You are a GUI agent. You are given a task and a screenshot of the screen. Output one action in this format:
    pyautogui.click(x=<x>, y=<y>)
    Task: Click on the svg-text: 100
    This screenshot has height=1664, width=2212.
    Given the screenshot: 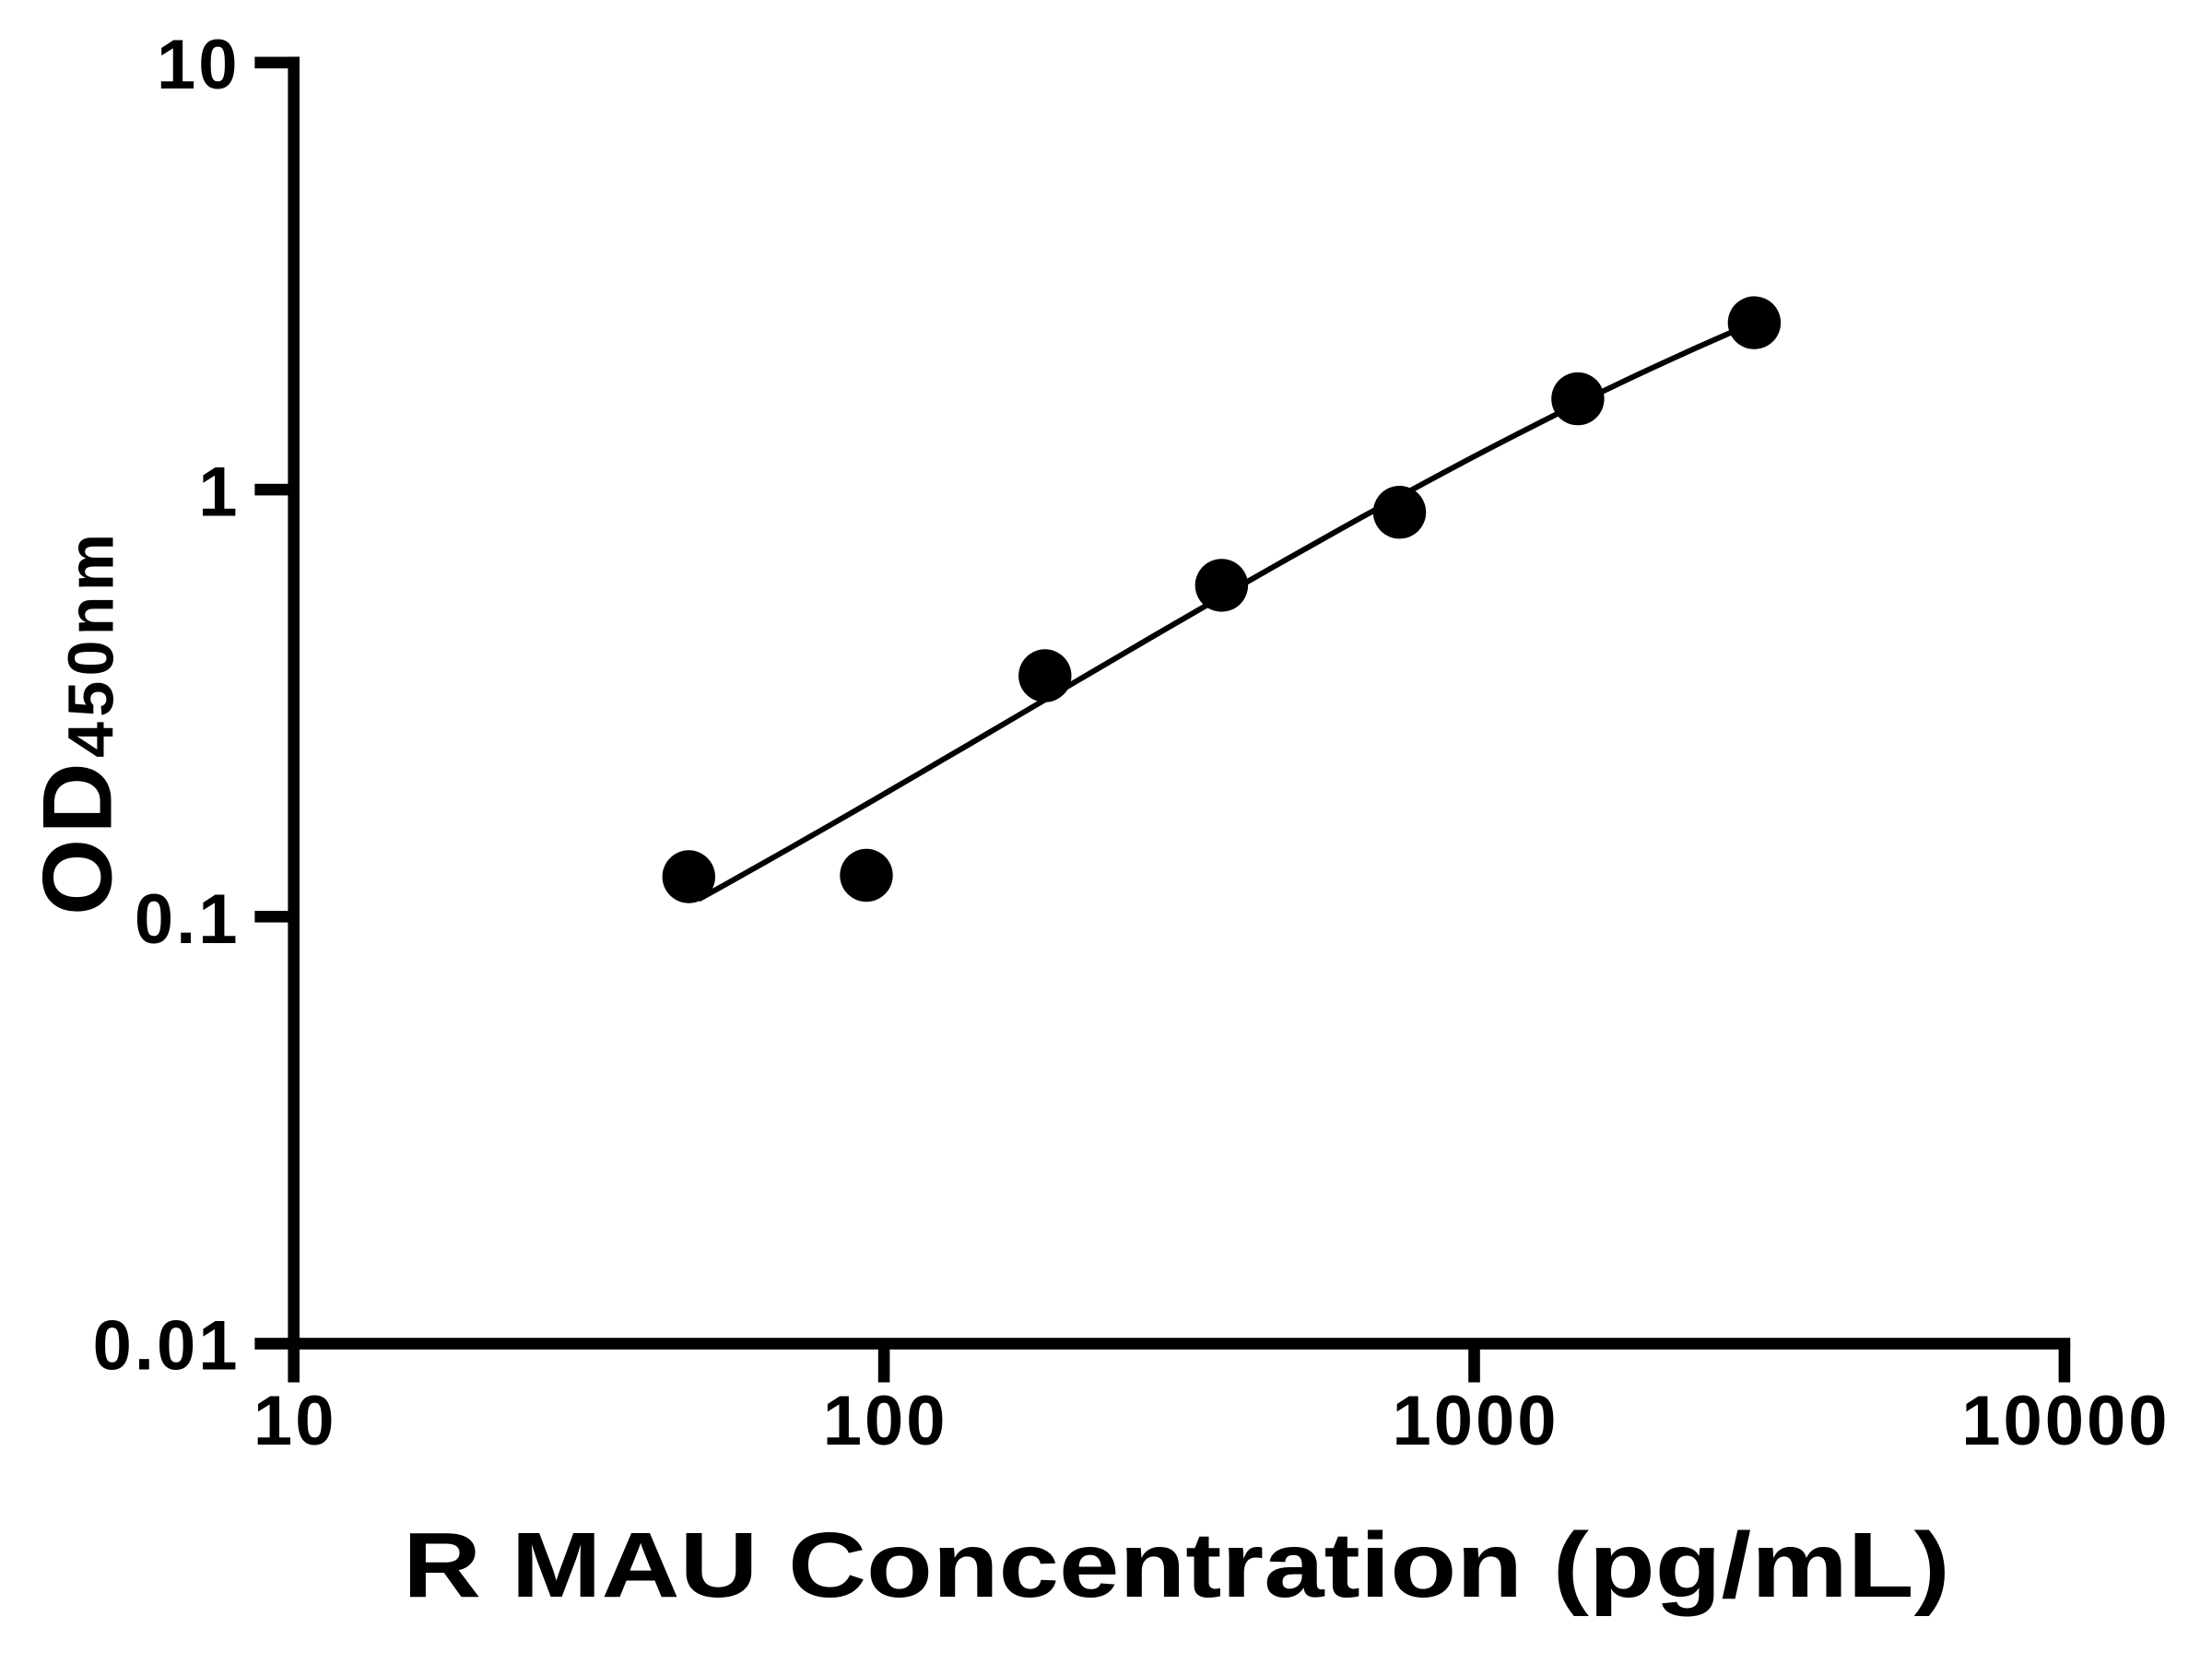 What is the action you would take?
    pyautogui.click(x=885, y=1421)
    